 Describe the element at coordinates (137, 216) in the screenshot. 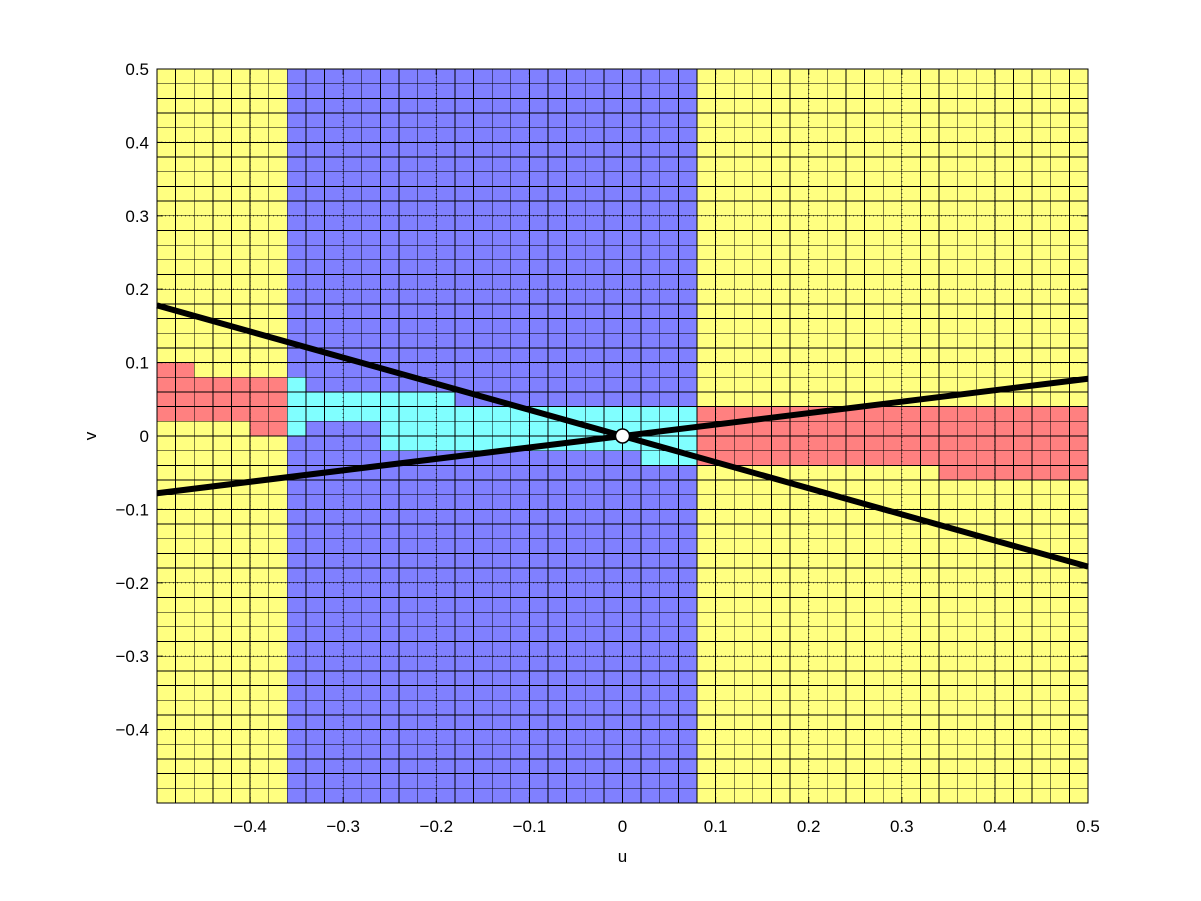

I see `y-tick-label: 0.3` at that location.